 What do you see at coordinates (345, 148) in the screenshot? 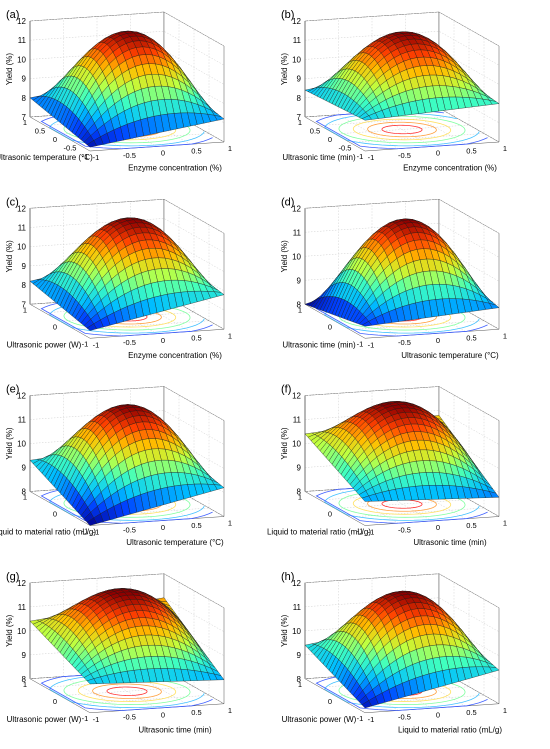
I see `y-tick-label: -0.5` at bounding box center [345, 148].